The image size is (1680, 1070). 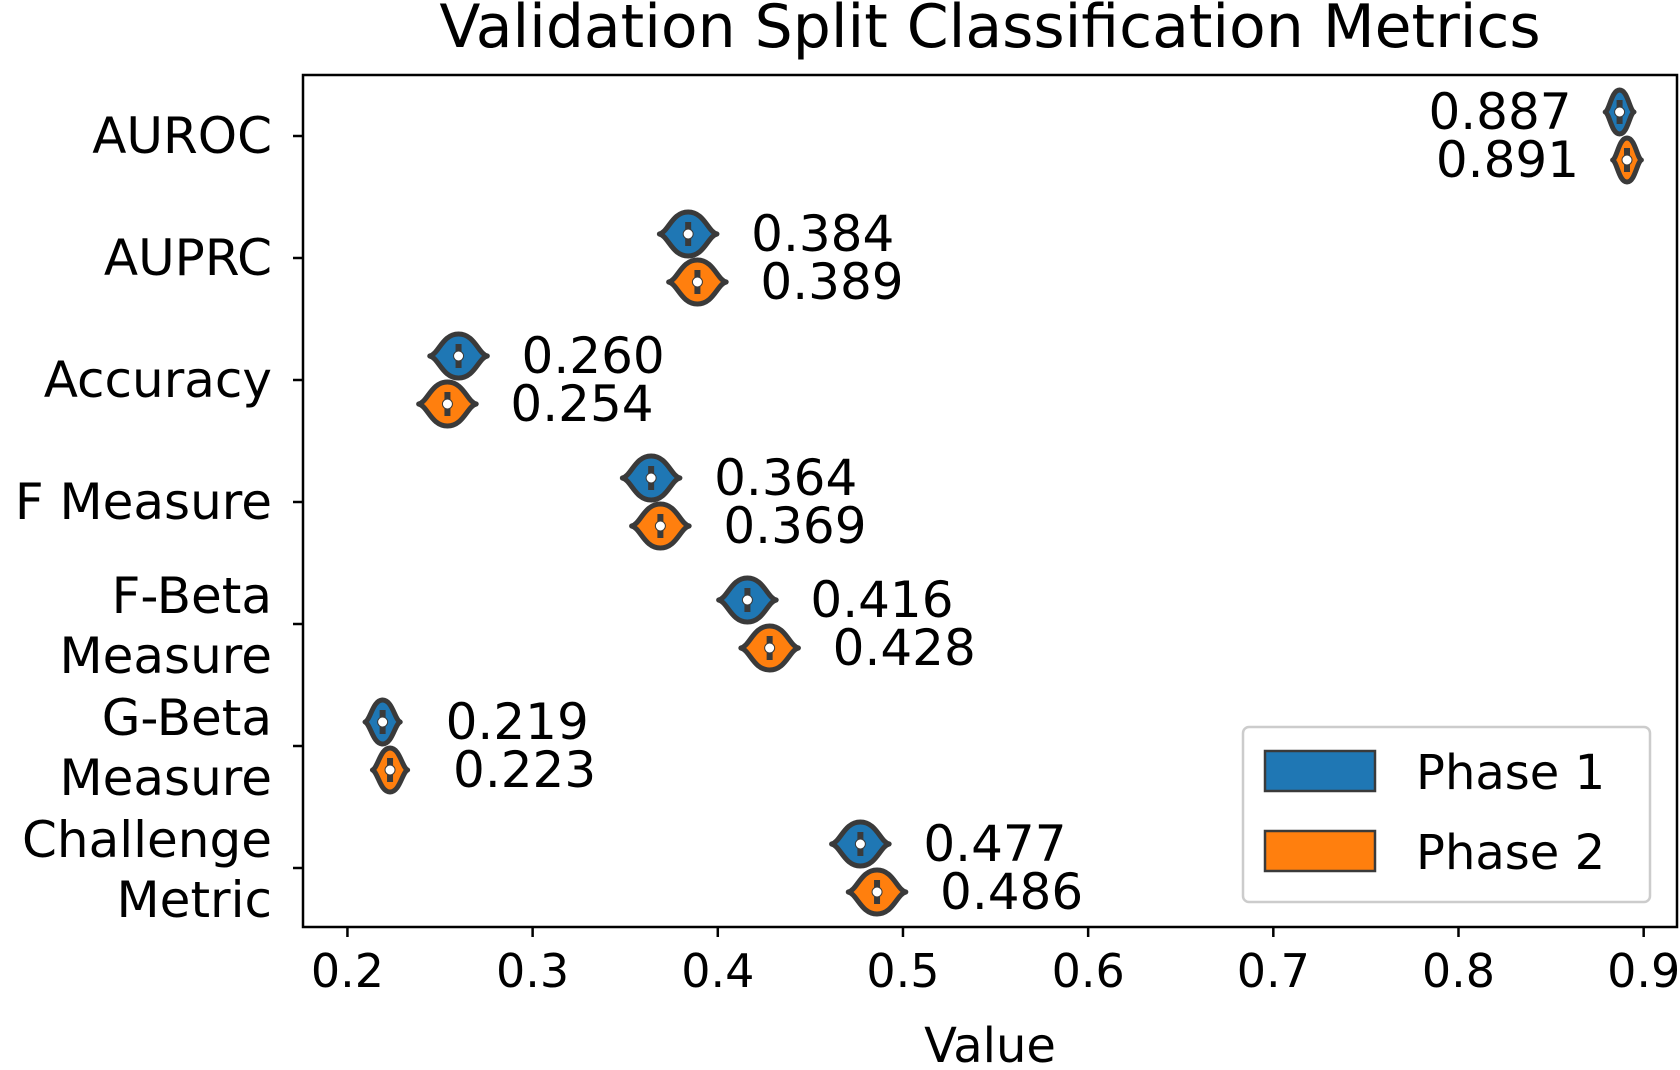 I want to click on data-label: 0.891, so click(x=1507, y=160).